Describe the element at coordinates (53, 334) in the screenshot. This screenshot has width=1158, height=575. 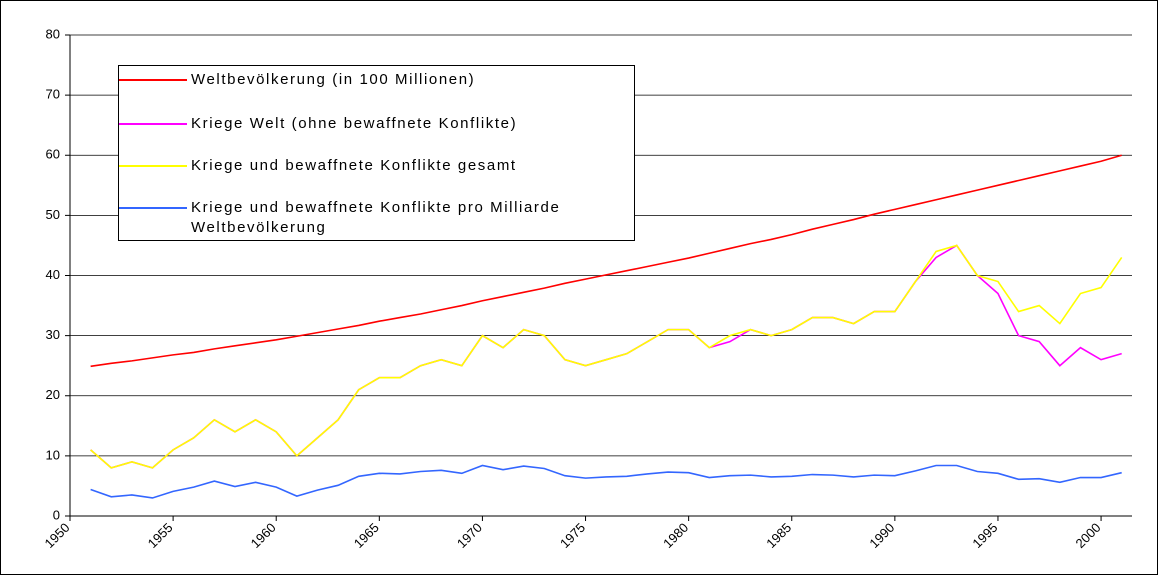
I see `y-tick-label: 30` at that location.